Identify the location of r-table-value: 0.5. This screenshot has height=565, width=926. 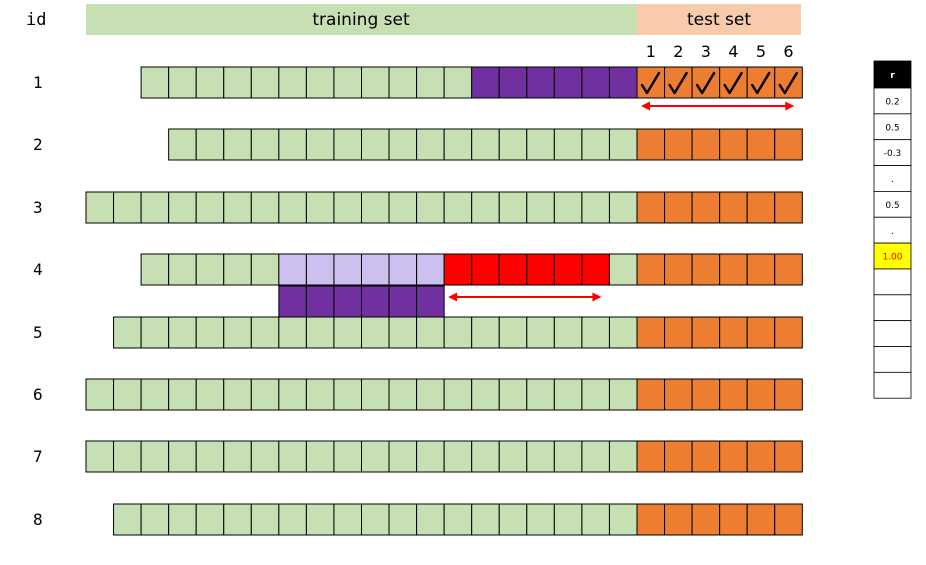
(892, 206).